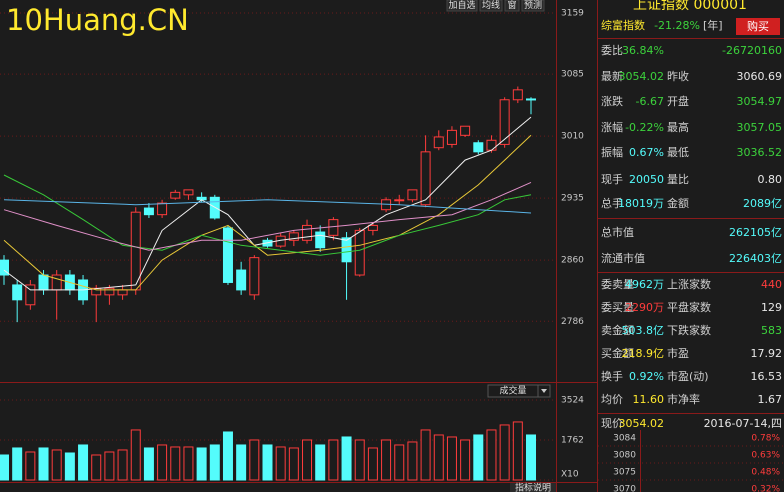  I want to click on quote-value: 440, so click(771, 284).